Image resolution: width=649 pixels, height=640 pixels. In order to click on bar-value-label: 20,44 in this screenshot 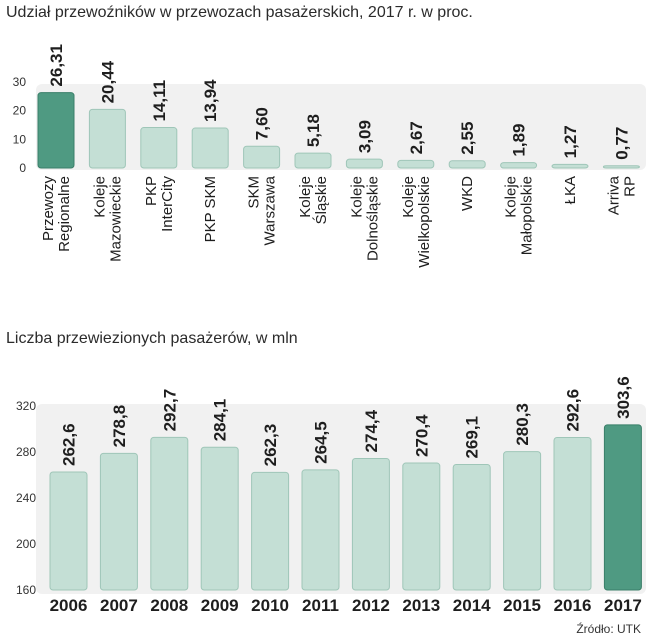, I will do `click(107, 81)`.